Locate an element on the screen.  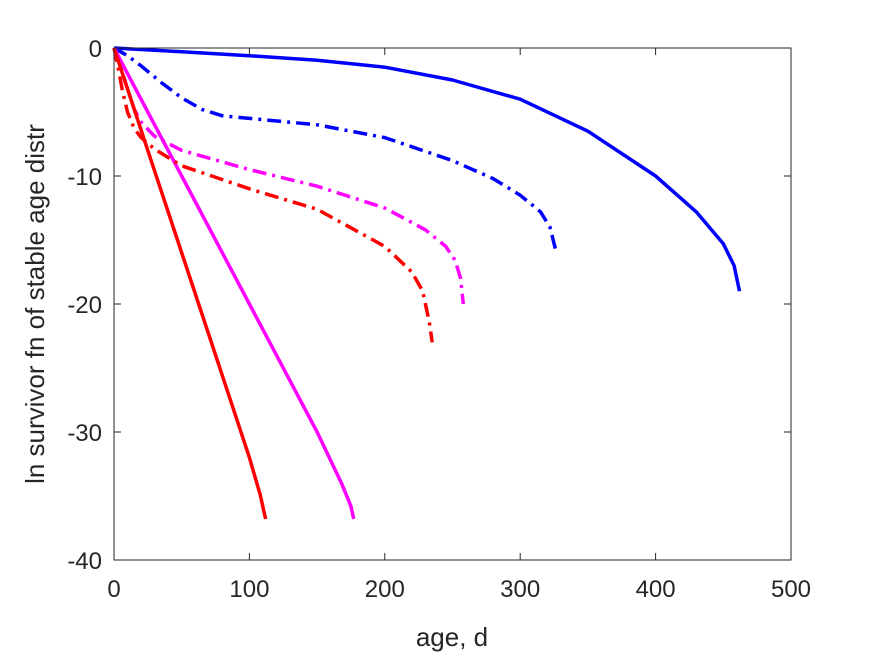
x-tick-label: 0 is located at coordinates (113, 589).